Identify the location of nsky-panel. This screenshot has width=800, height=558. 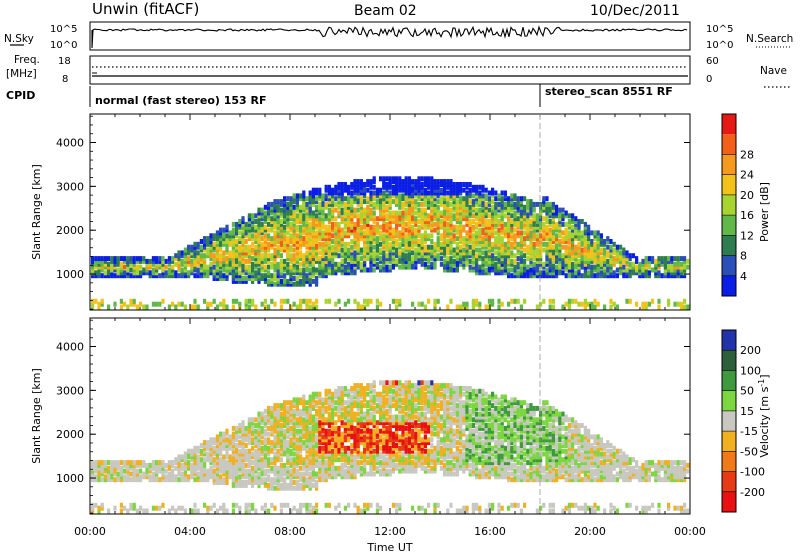
(390, 36).